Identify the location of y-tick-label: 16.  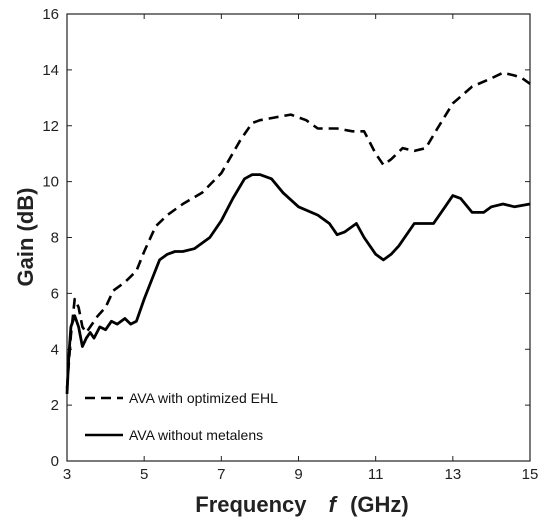
(50, 14).